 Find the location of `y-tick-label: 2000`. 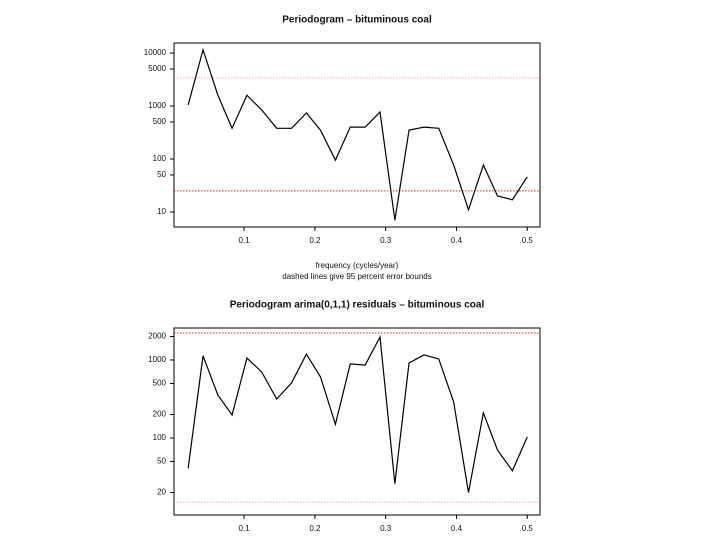

y-tick-label: 2000 is located at coordinates (157, 336).